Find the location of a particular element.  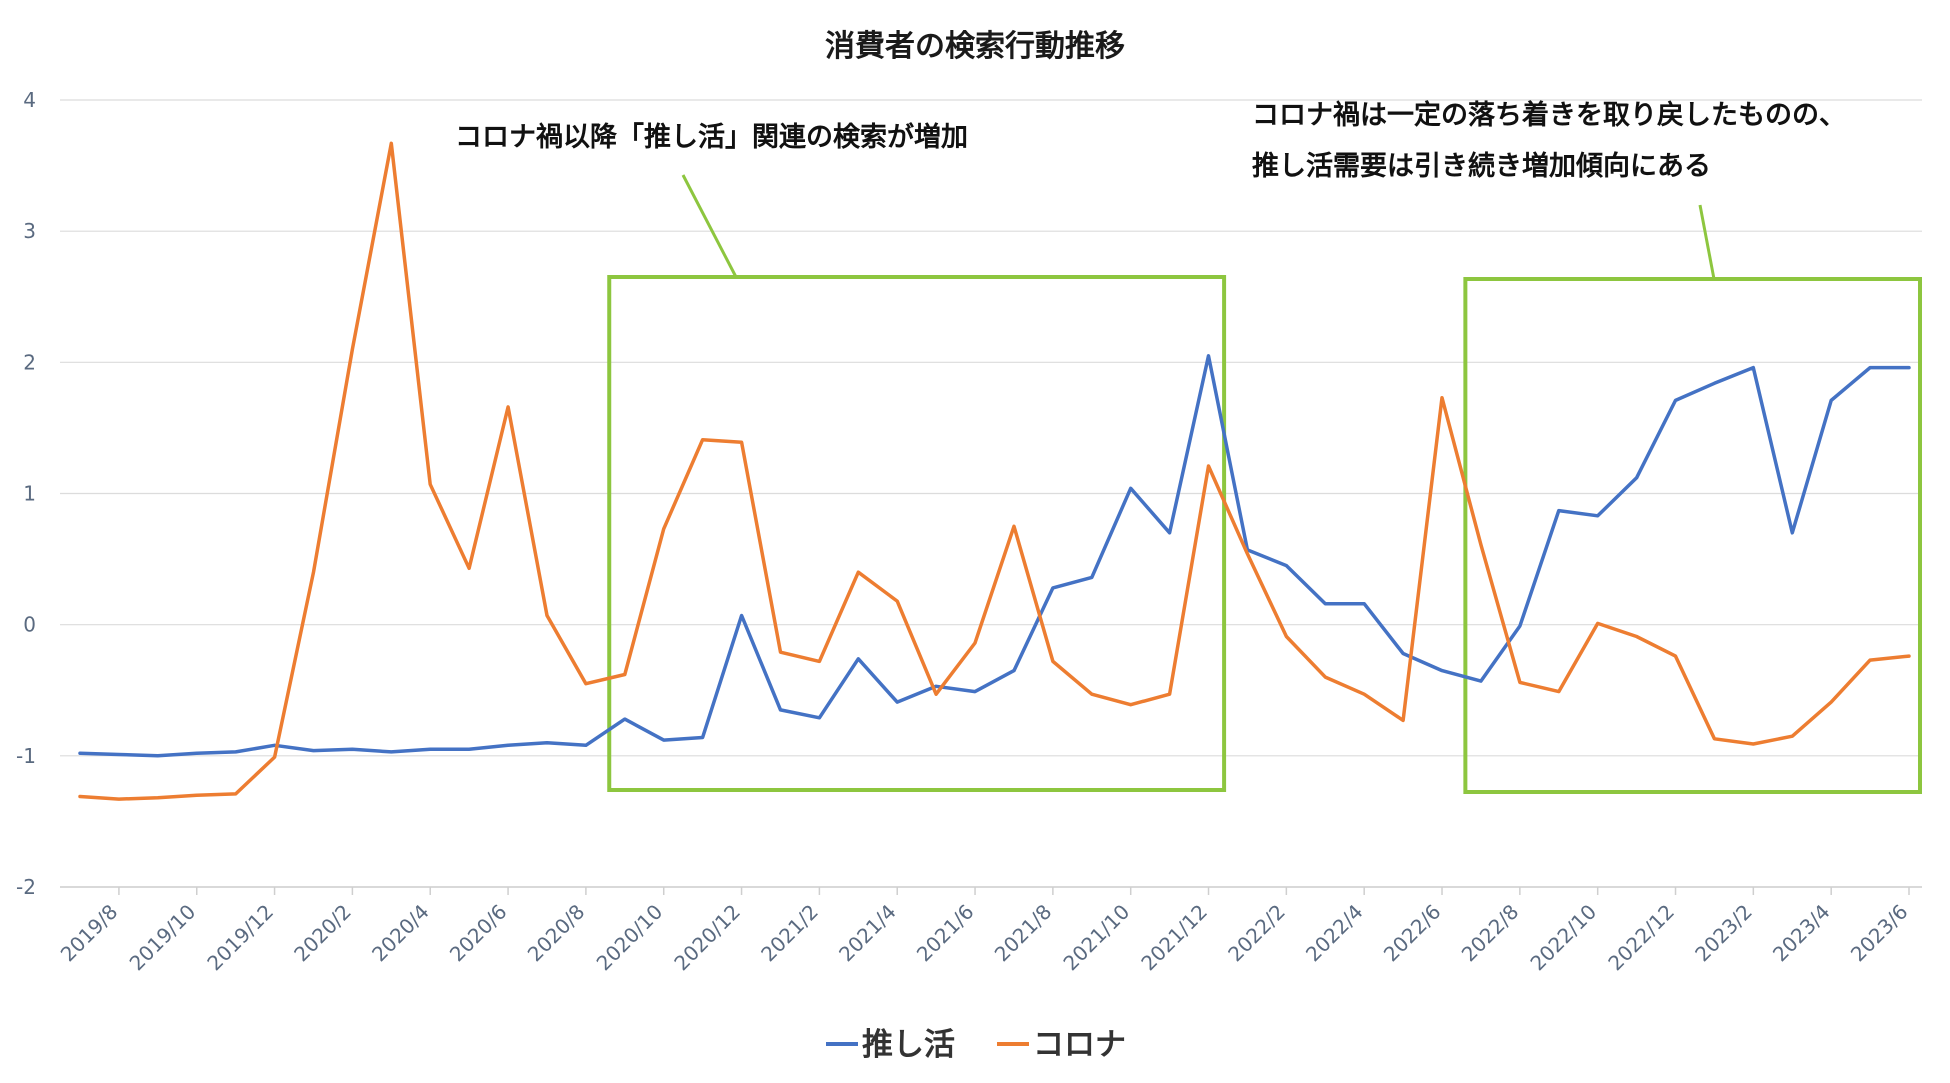

x-tick-label: 2021/12 is located at coordinates (1174, 938).